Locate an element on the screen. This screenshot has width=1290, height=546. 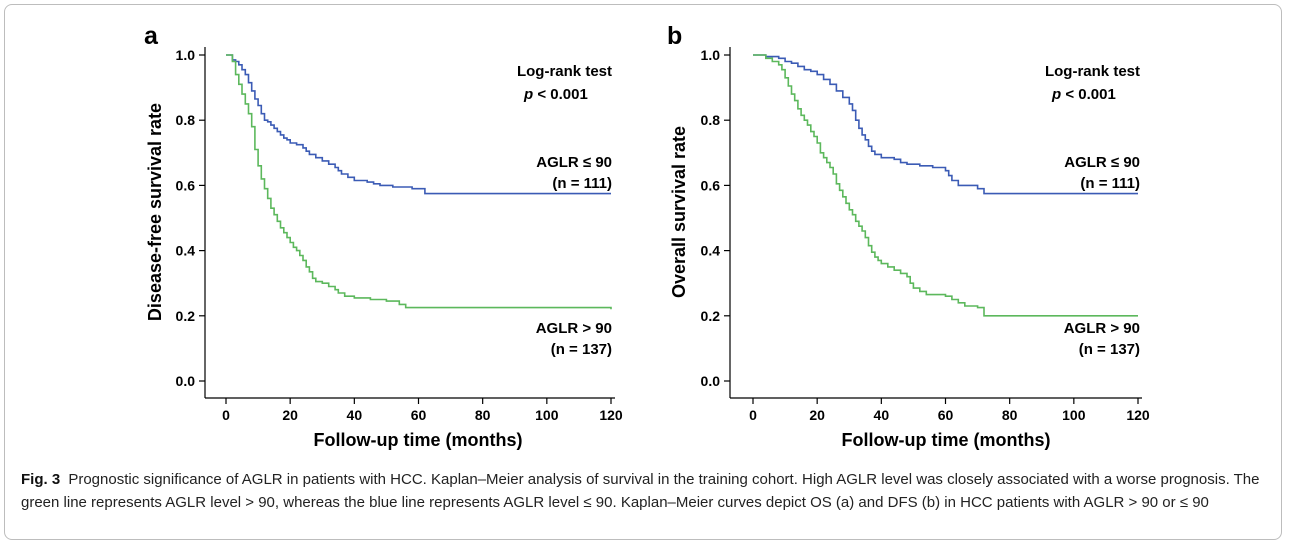
panel-b-y-tick-label: 0.6 is located at coordinates (711, 185).